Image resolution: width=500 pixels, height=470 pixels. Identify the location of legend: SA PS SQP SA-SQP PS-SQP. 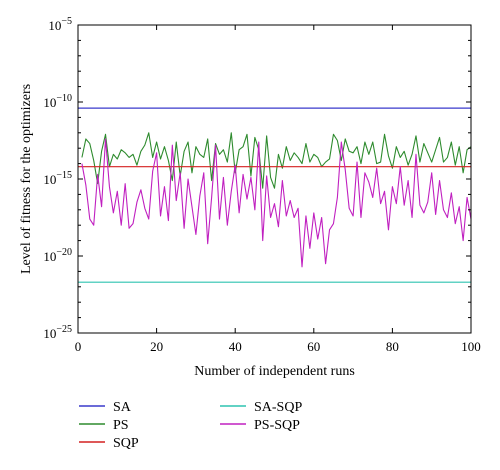
(190, 425).